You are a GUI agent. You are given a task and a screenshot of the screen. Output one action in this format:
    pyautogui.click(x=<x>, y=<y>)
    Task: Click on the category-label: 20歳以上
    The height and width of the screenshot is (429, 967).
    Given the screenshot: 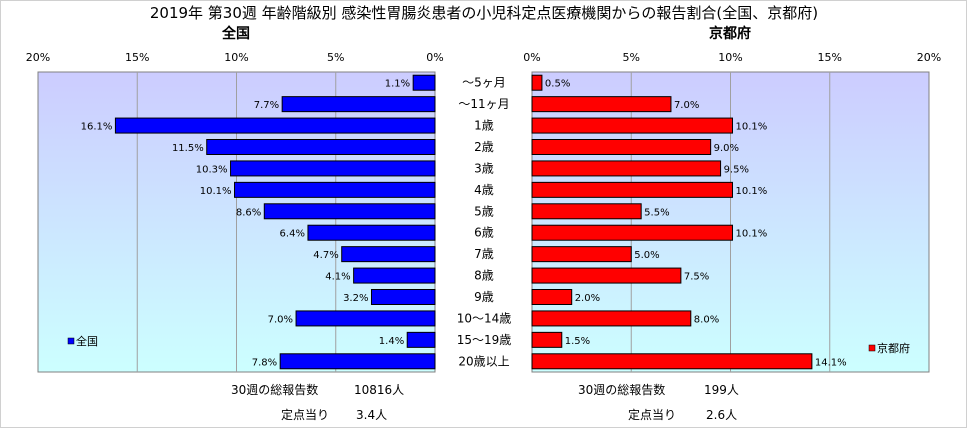 What is the action you would take?
    pyautogui.click(x=483, y=361)
    